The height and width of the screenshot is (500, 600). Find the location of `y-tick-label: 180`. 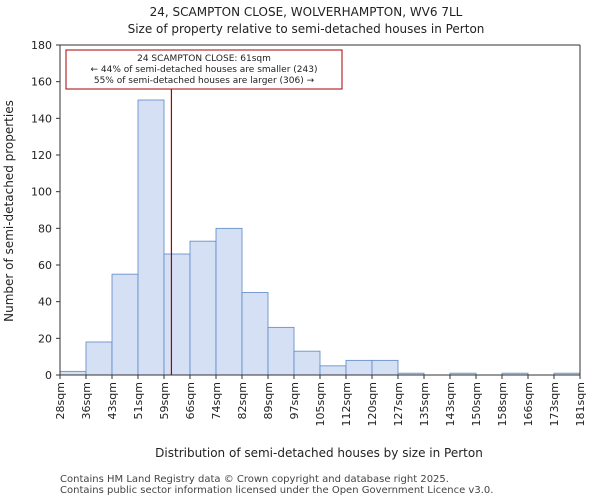

y-tick-label: 180 is located at coordinates (41, 45).